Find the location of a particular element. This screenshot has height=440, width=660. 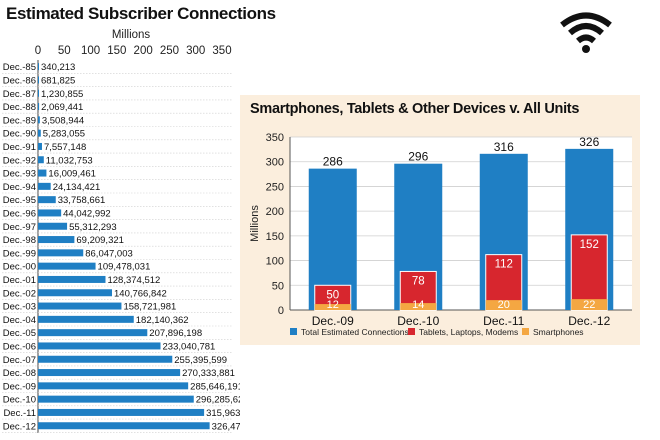

legend-label: Smartphones is located at coordinates (558, 332).